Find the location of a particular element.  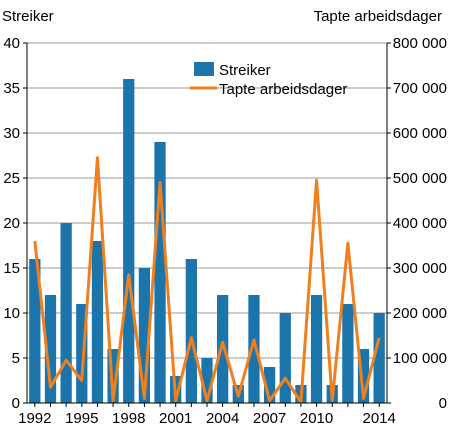

right-tick-label: 300 000 is located at coordinates (420, 268).